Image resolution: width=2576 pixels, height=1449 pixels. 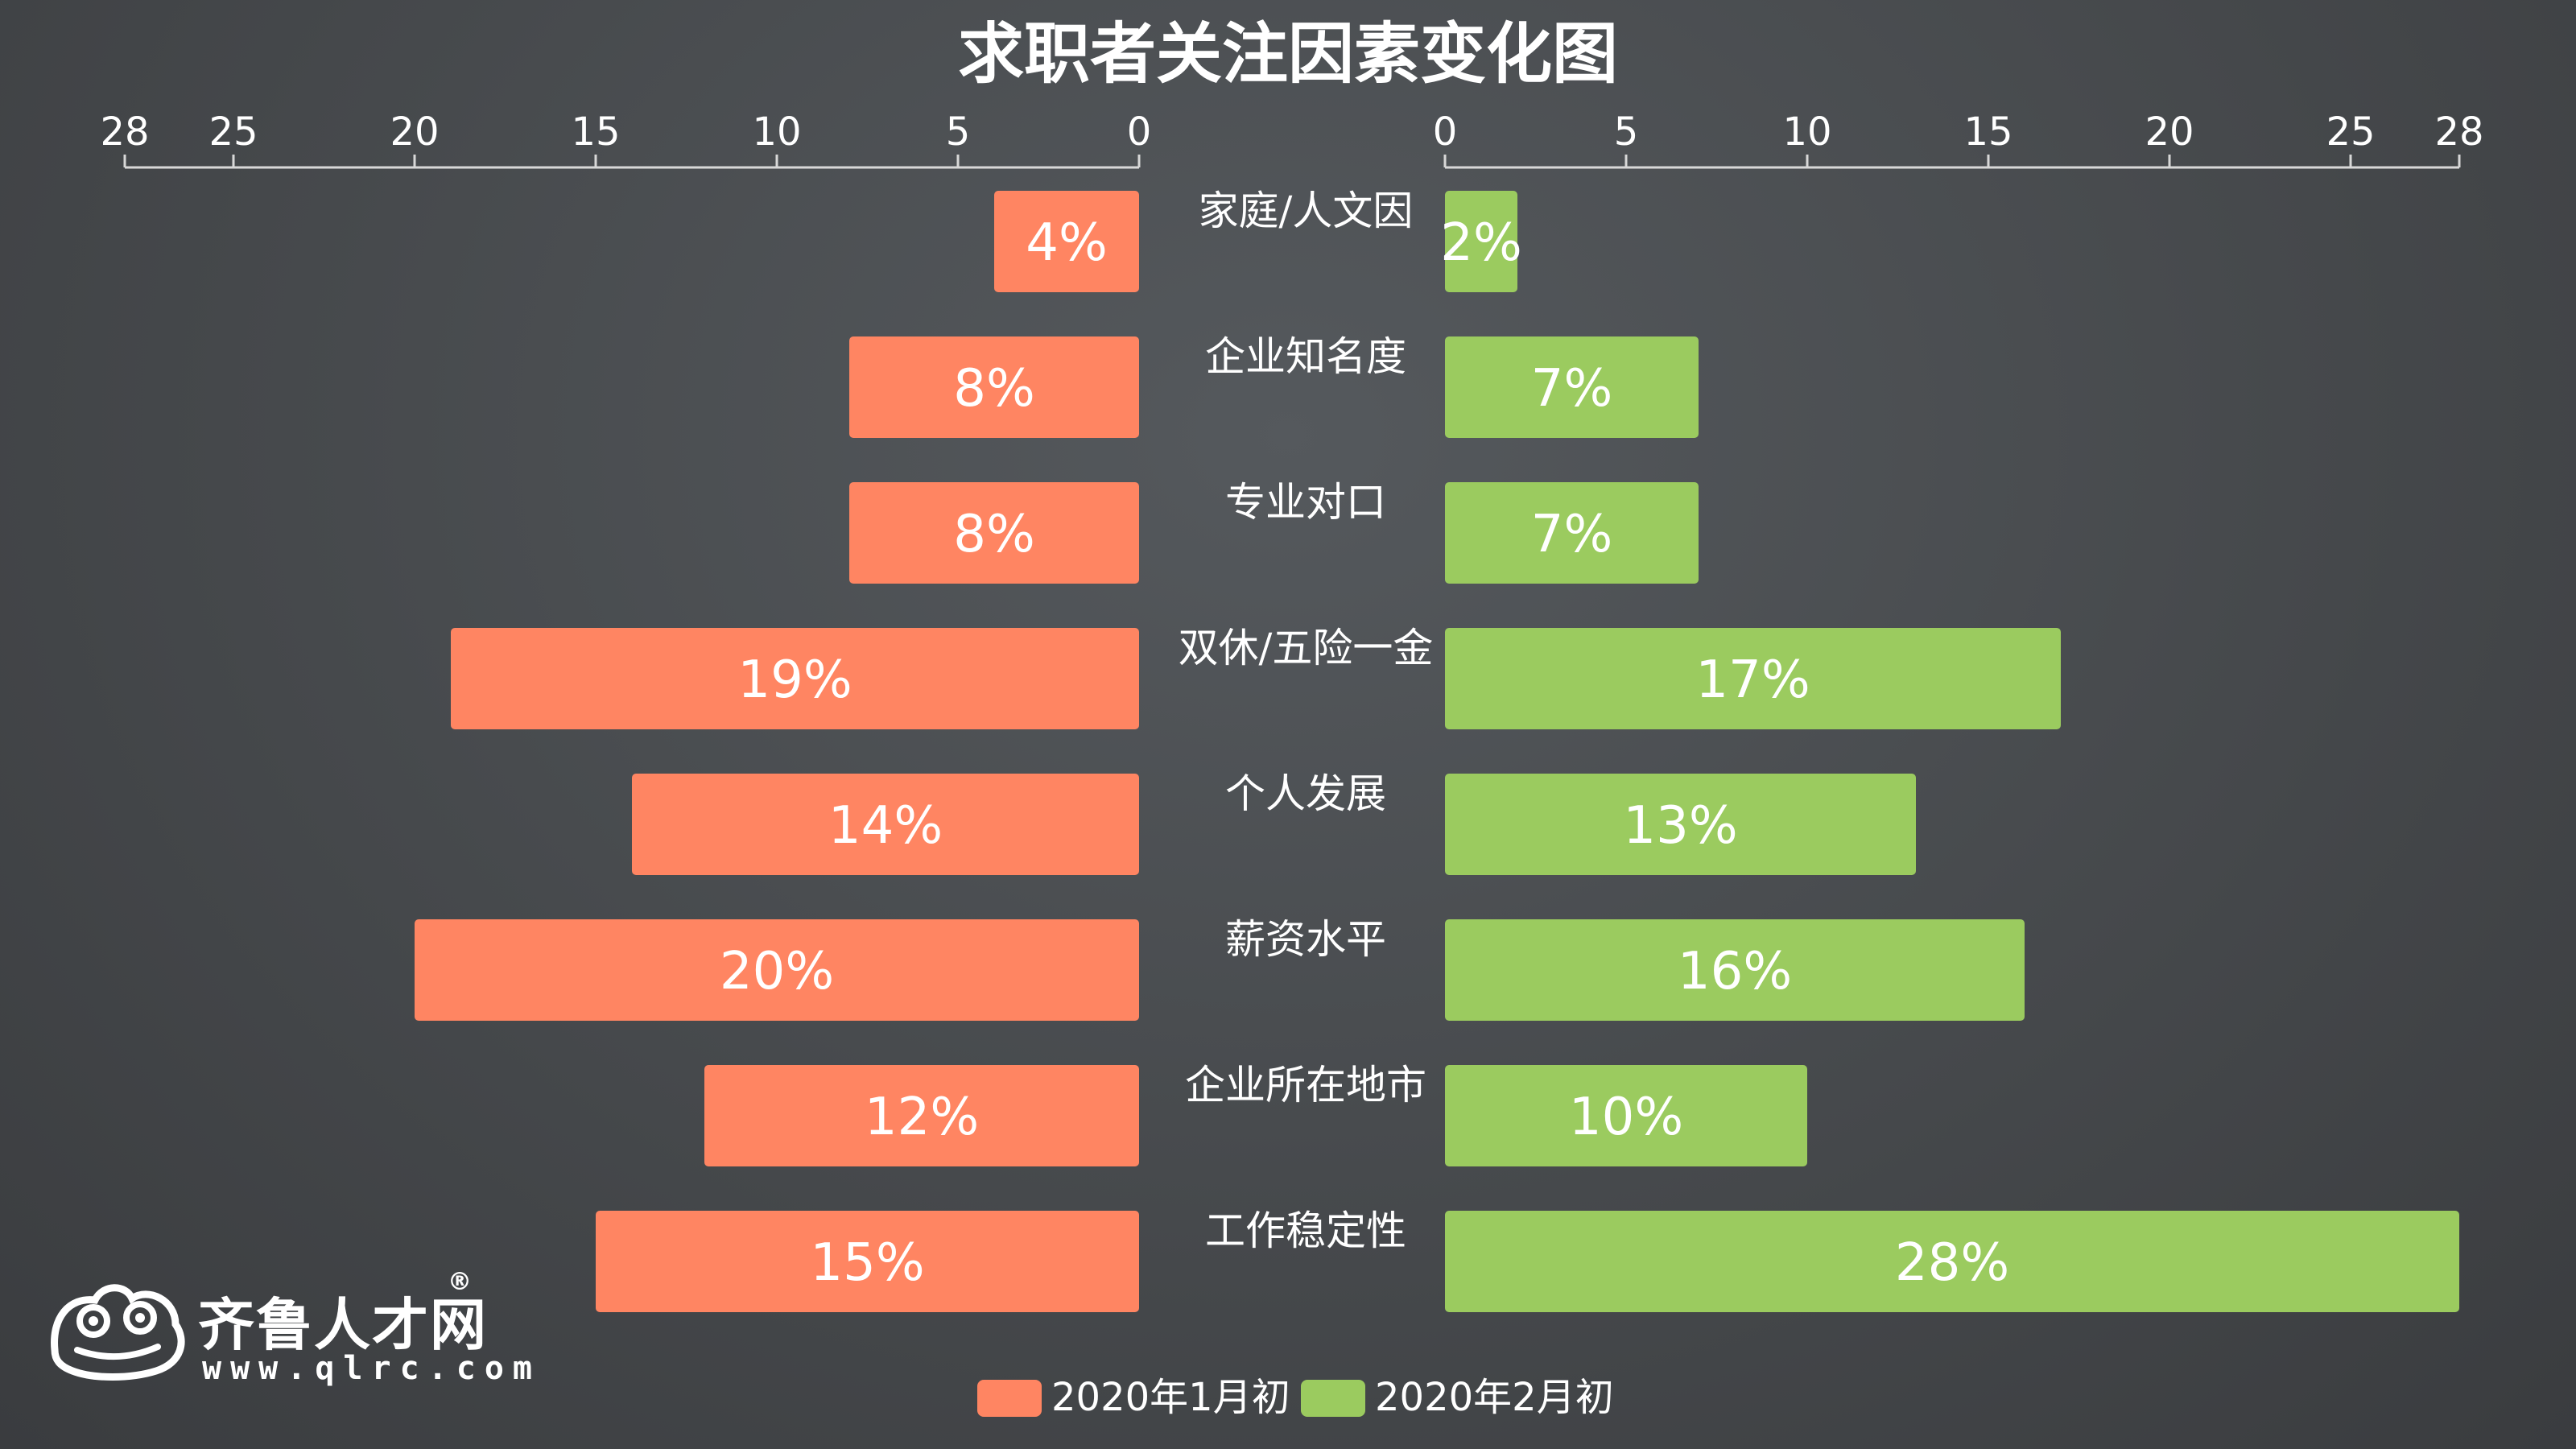 What do you see at coordinates (371, 1368) in the screenshot?
I see `logo-url: www.qlrc.com` at bounding box center [371, 1368].